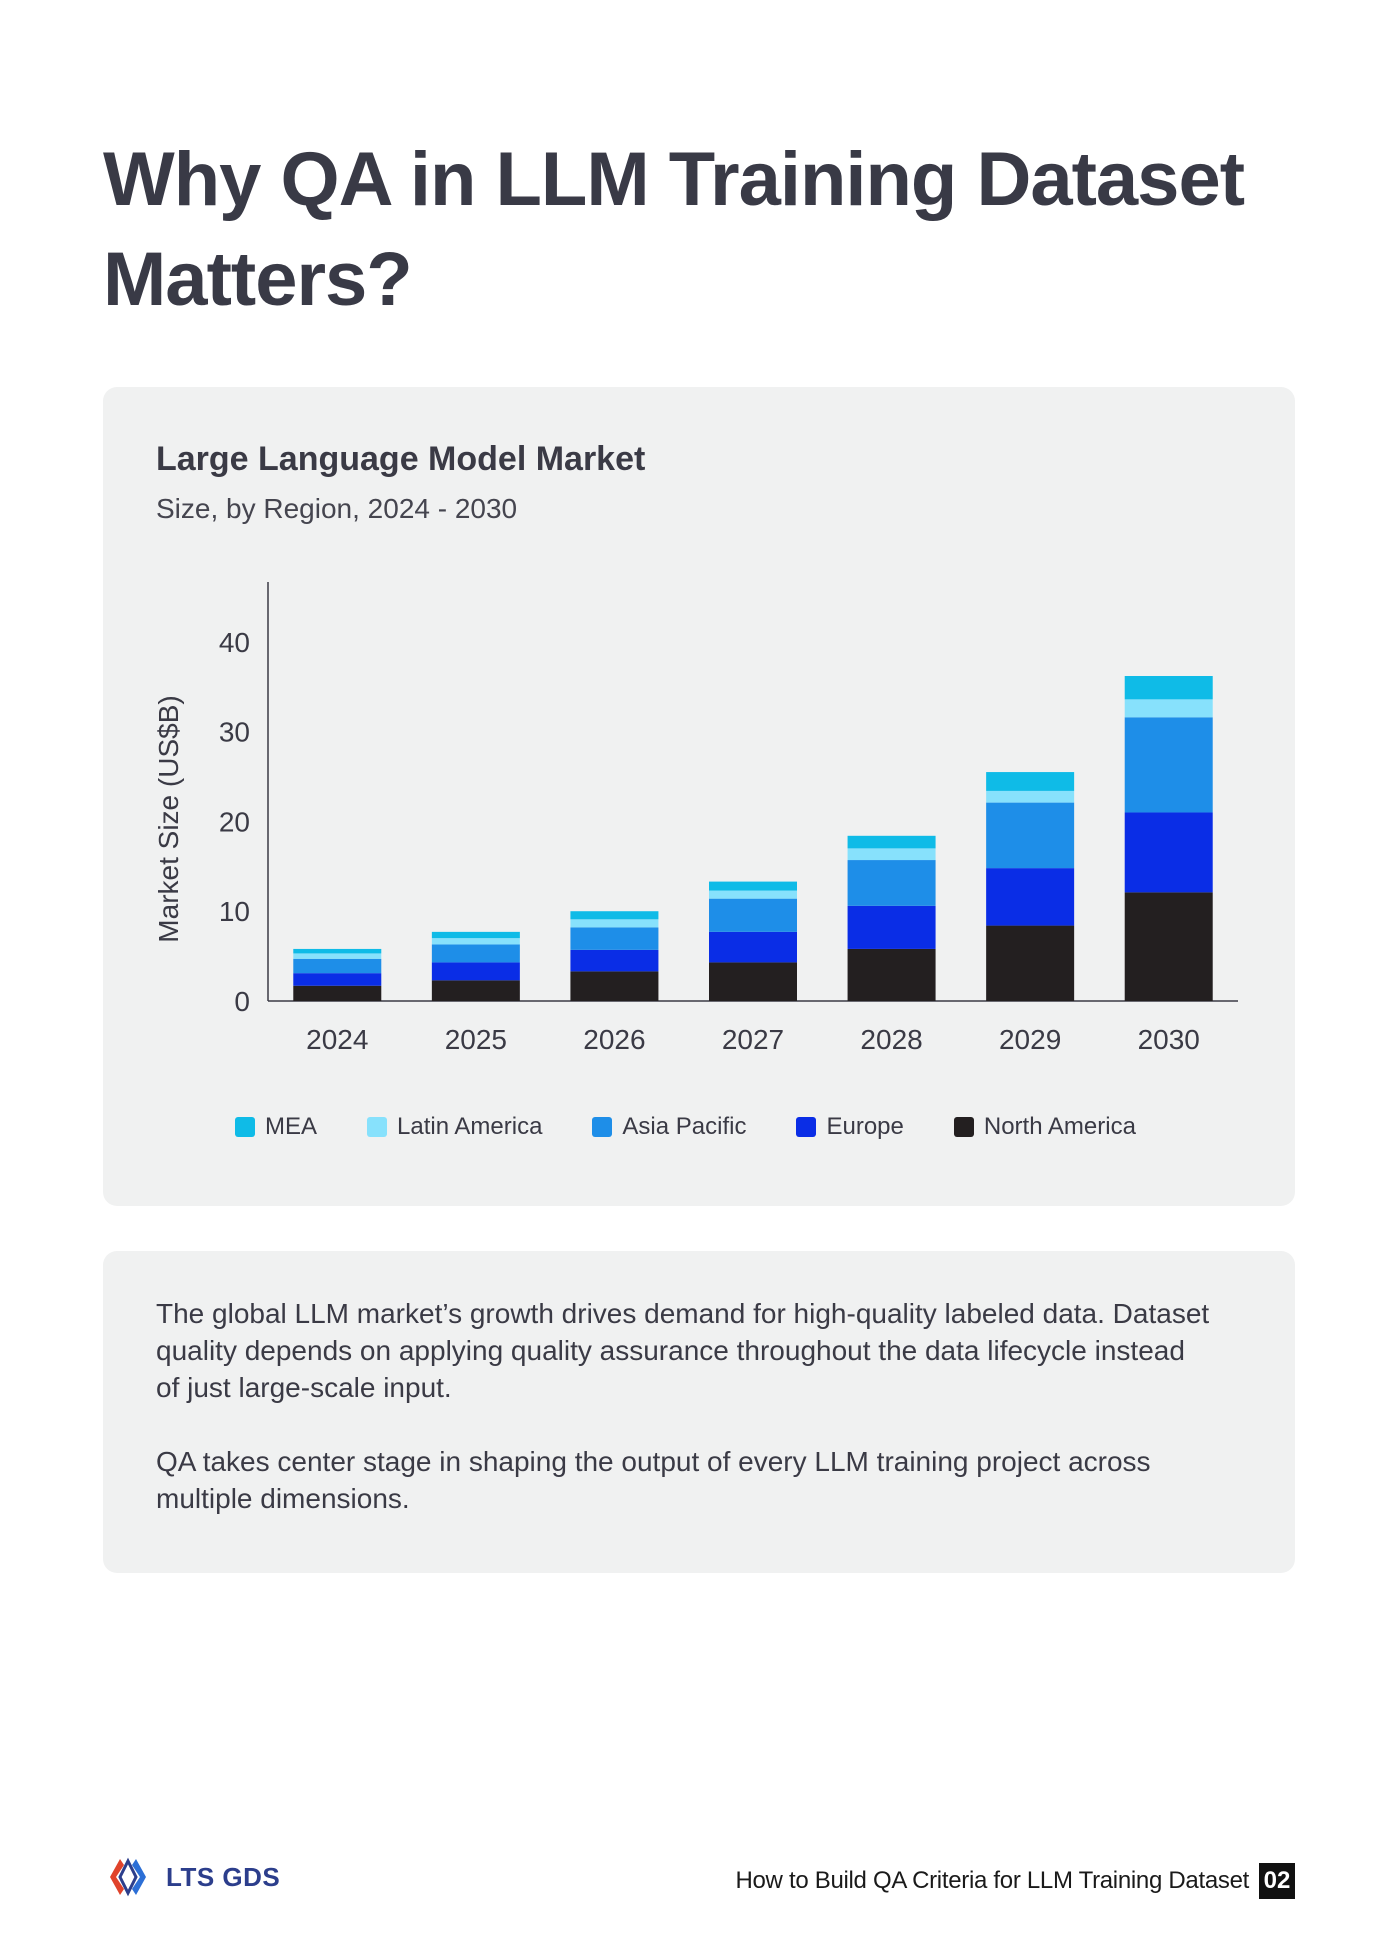  Describe the element at coordinates (242, 1001) in the screenshot. I see `y-tick-label: 0` at that location.